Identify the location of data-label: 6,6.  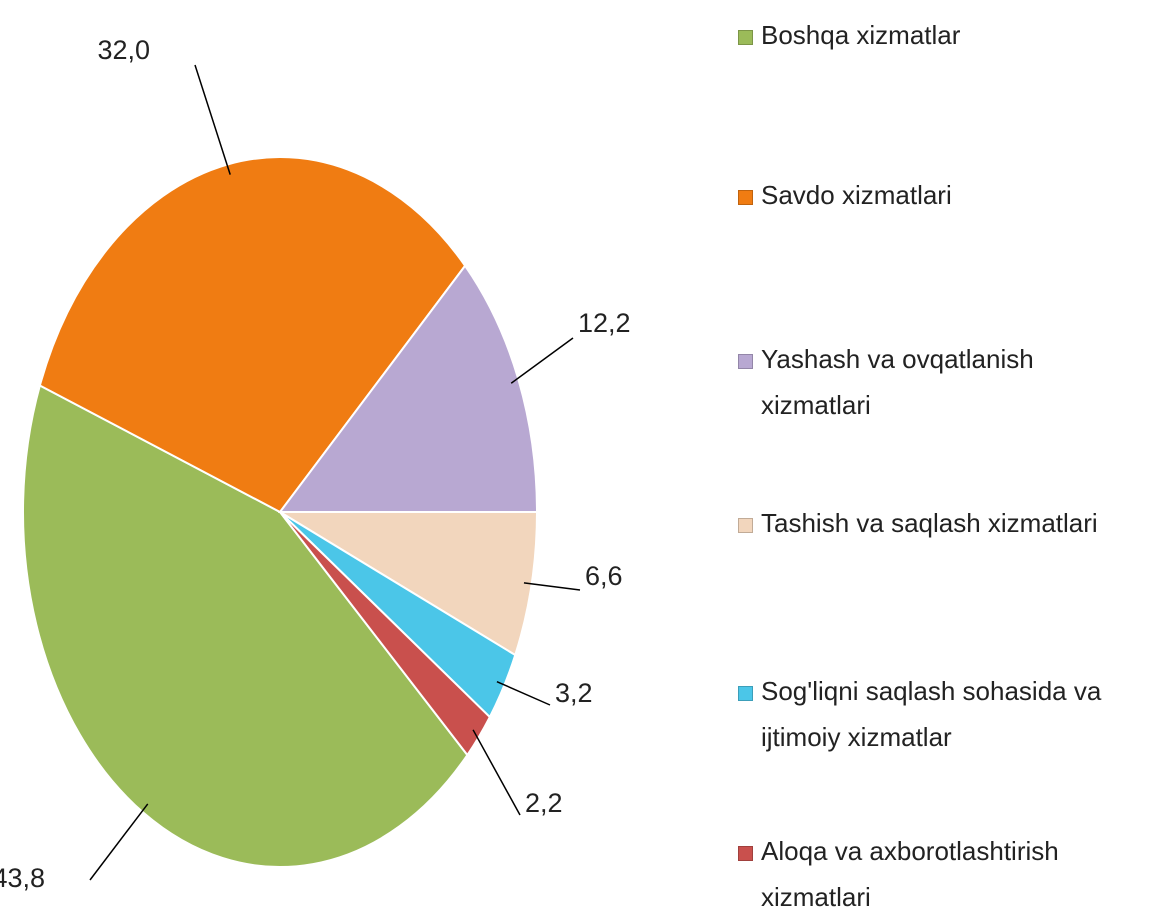
(604, 576).